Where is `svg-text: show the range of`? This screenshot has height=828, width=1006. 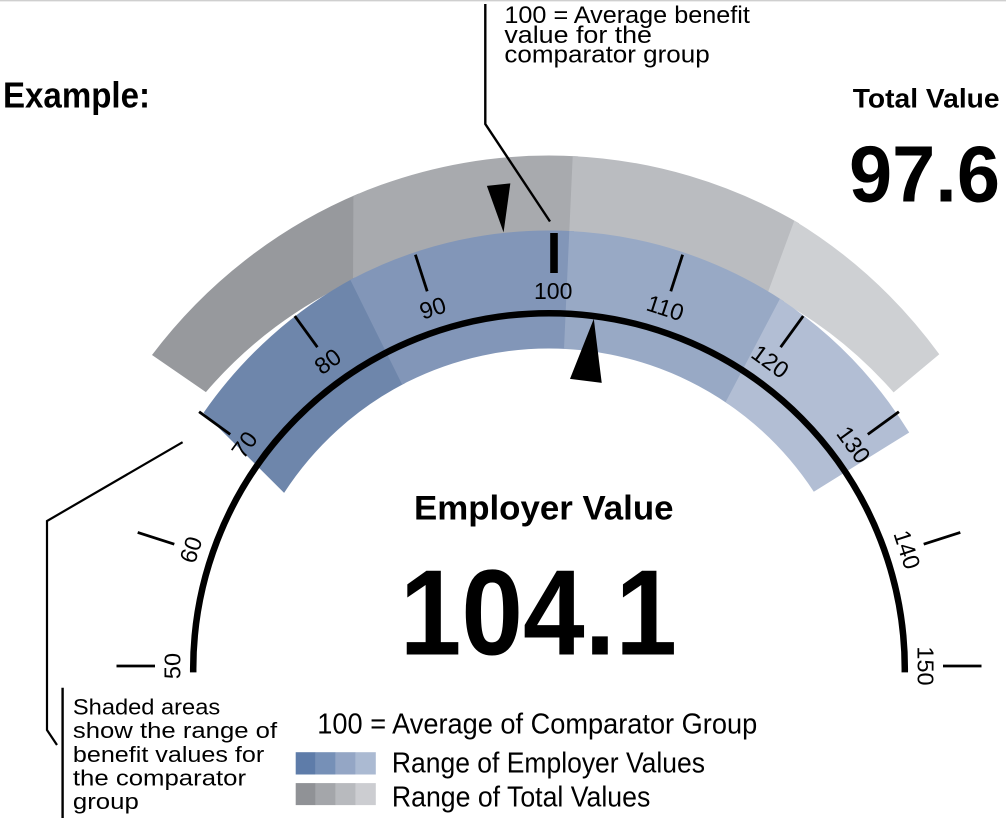 svg-text: show the range of is located at coordinates (175, 730).